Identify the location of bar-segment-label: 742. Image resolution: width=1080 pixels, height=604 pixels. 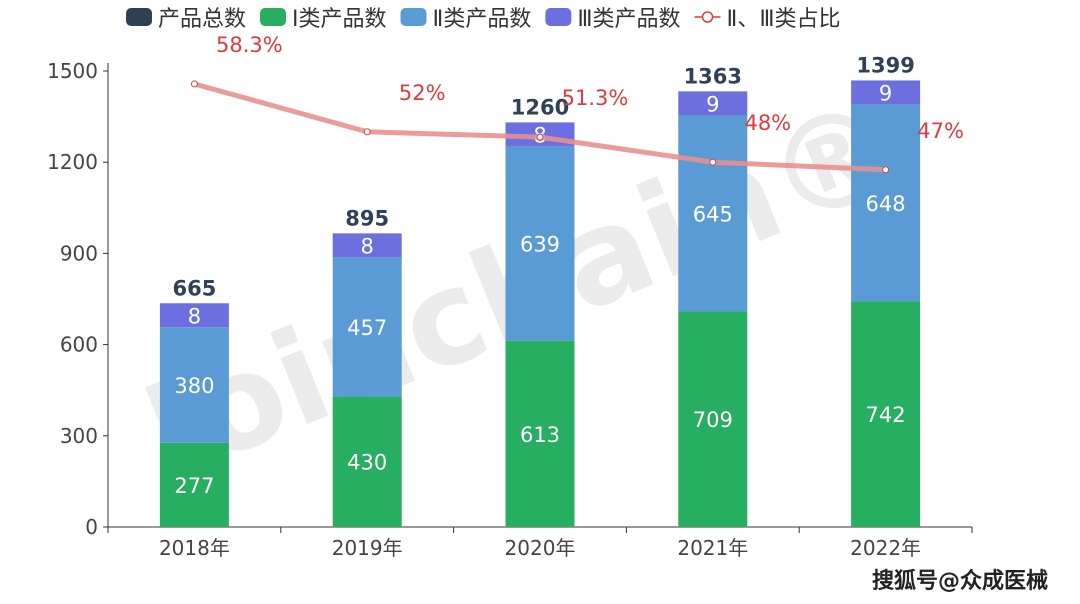
(886, 415).